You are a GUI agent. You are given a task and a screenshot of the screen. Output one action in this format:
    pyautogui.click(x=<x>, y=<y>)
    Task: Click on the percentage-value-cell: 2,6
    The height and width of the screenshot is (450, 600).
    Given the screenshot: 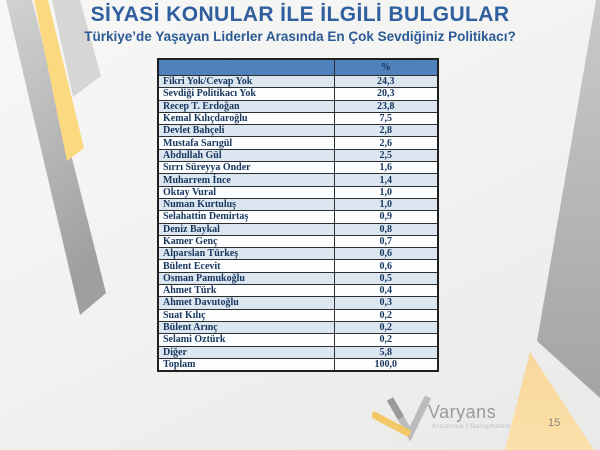 What is the action you would take?
    pyautogui.click(x=386, y=143)
    